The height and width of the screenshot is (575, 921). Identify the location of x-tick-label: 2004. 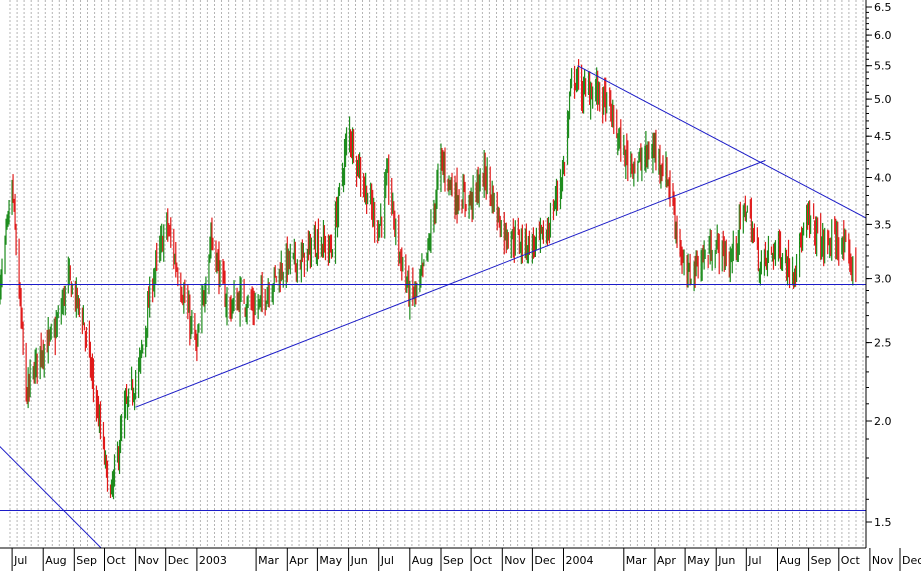
(580, 560).